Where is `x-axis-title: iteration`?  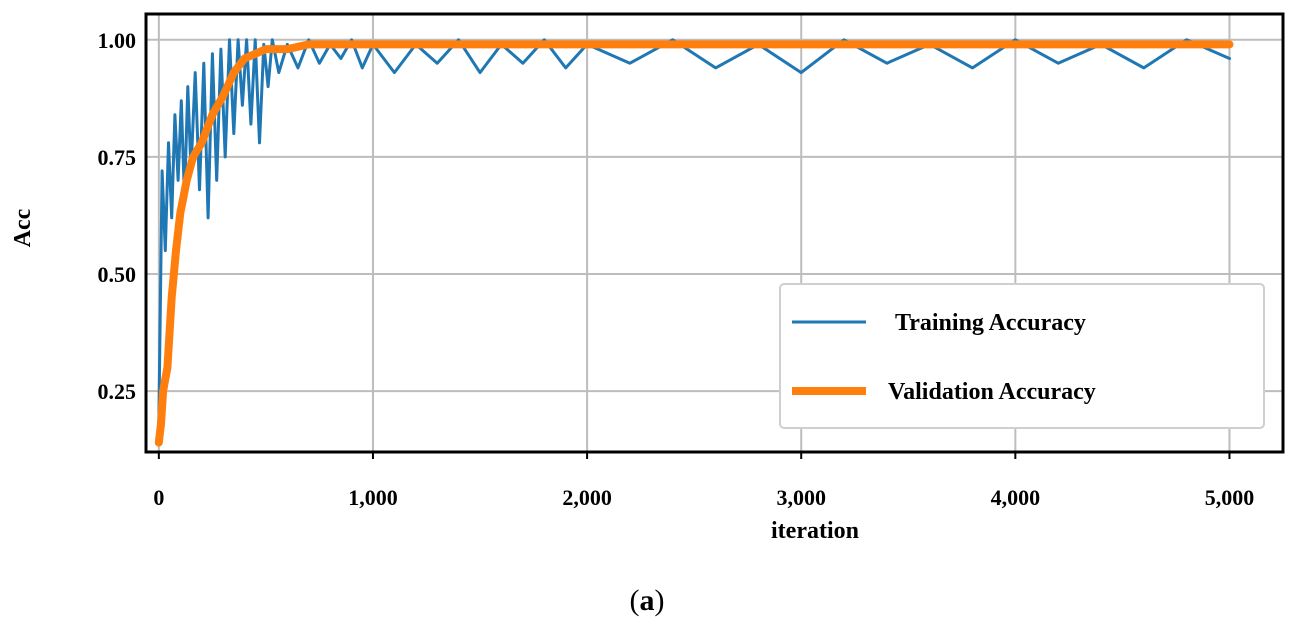 x-axis-title: iteration is located at coordinates (815, 531).